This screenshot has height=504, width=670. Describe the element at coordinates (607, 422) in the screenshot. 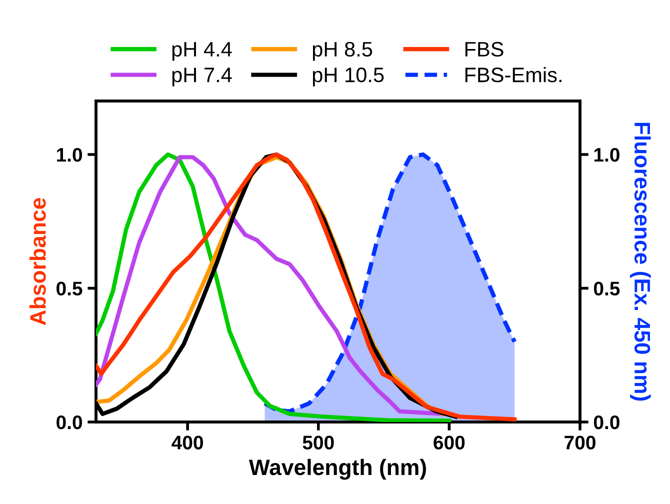

I see `y2-tick-label: 0.0` at that location.